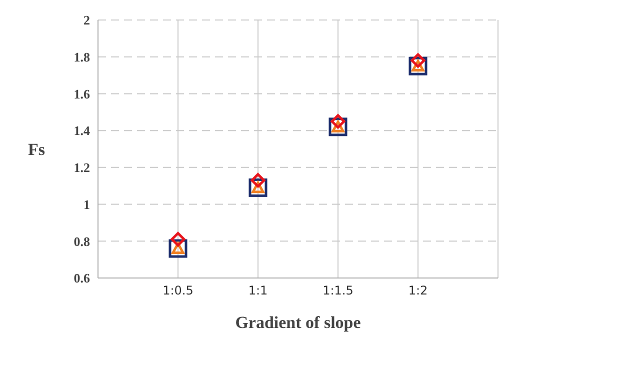 This screenshot has width=622, height=370. Describe the element at coordinates (82, 56) in the screenshot. I see `y-tick-label: 1.8` at that location.